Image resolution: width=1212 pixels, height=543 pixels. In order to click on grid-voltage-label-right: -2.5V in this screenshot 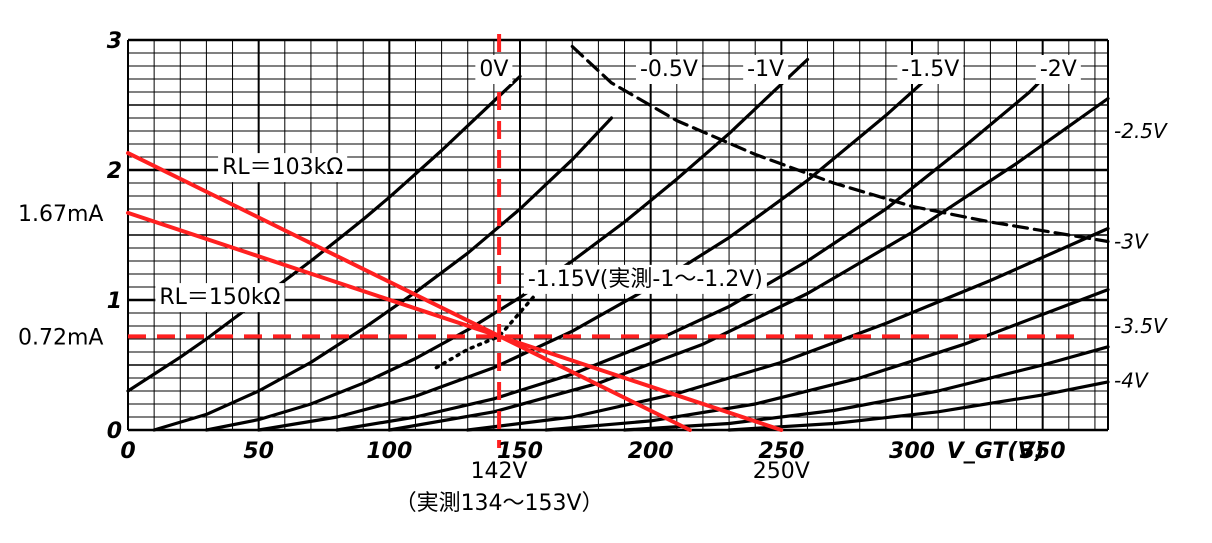, I will do `click(1141, 131)`.